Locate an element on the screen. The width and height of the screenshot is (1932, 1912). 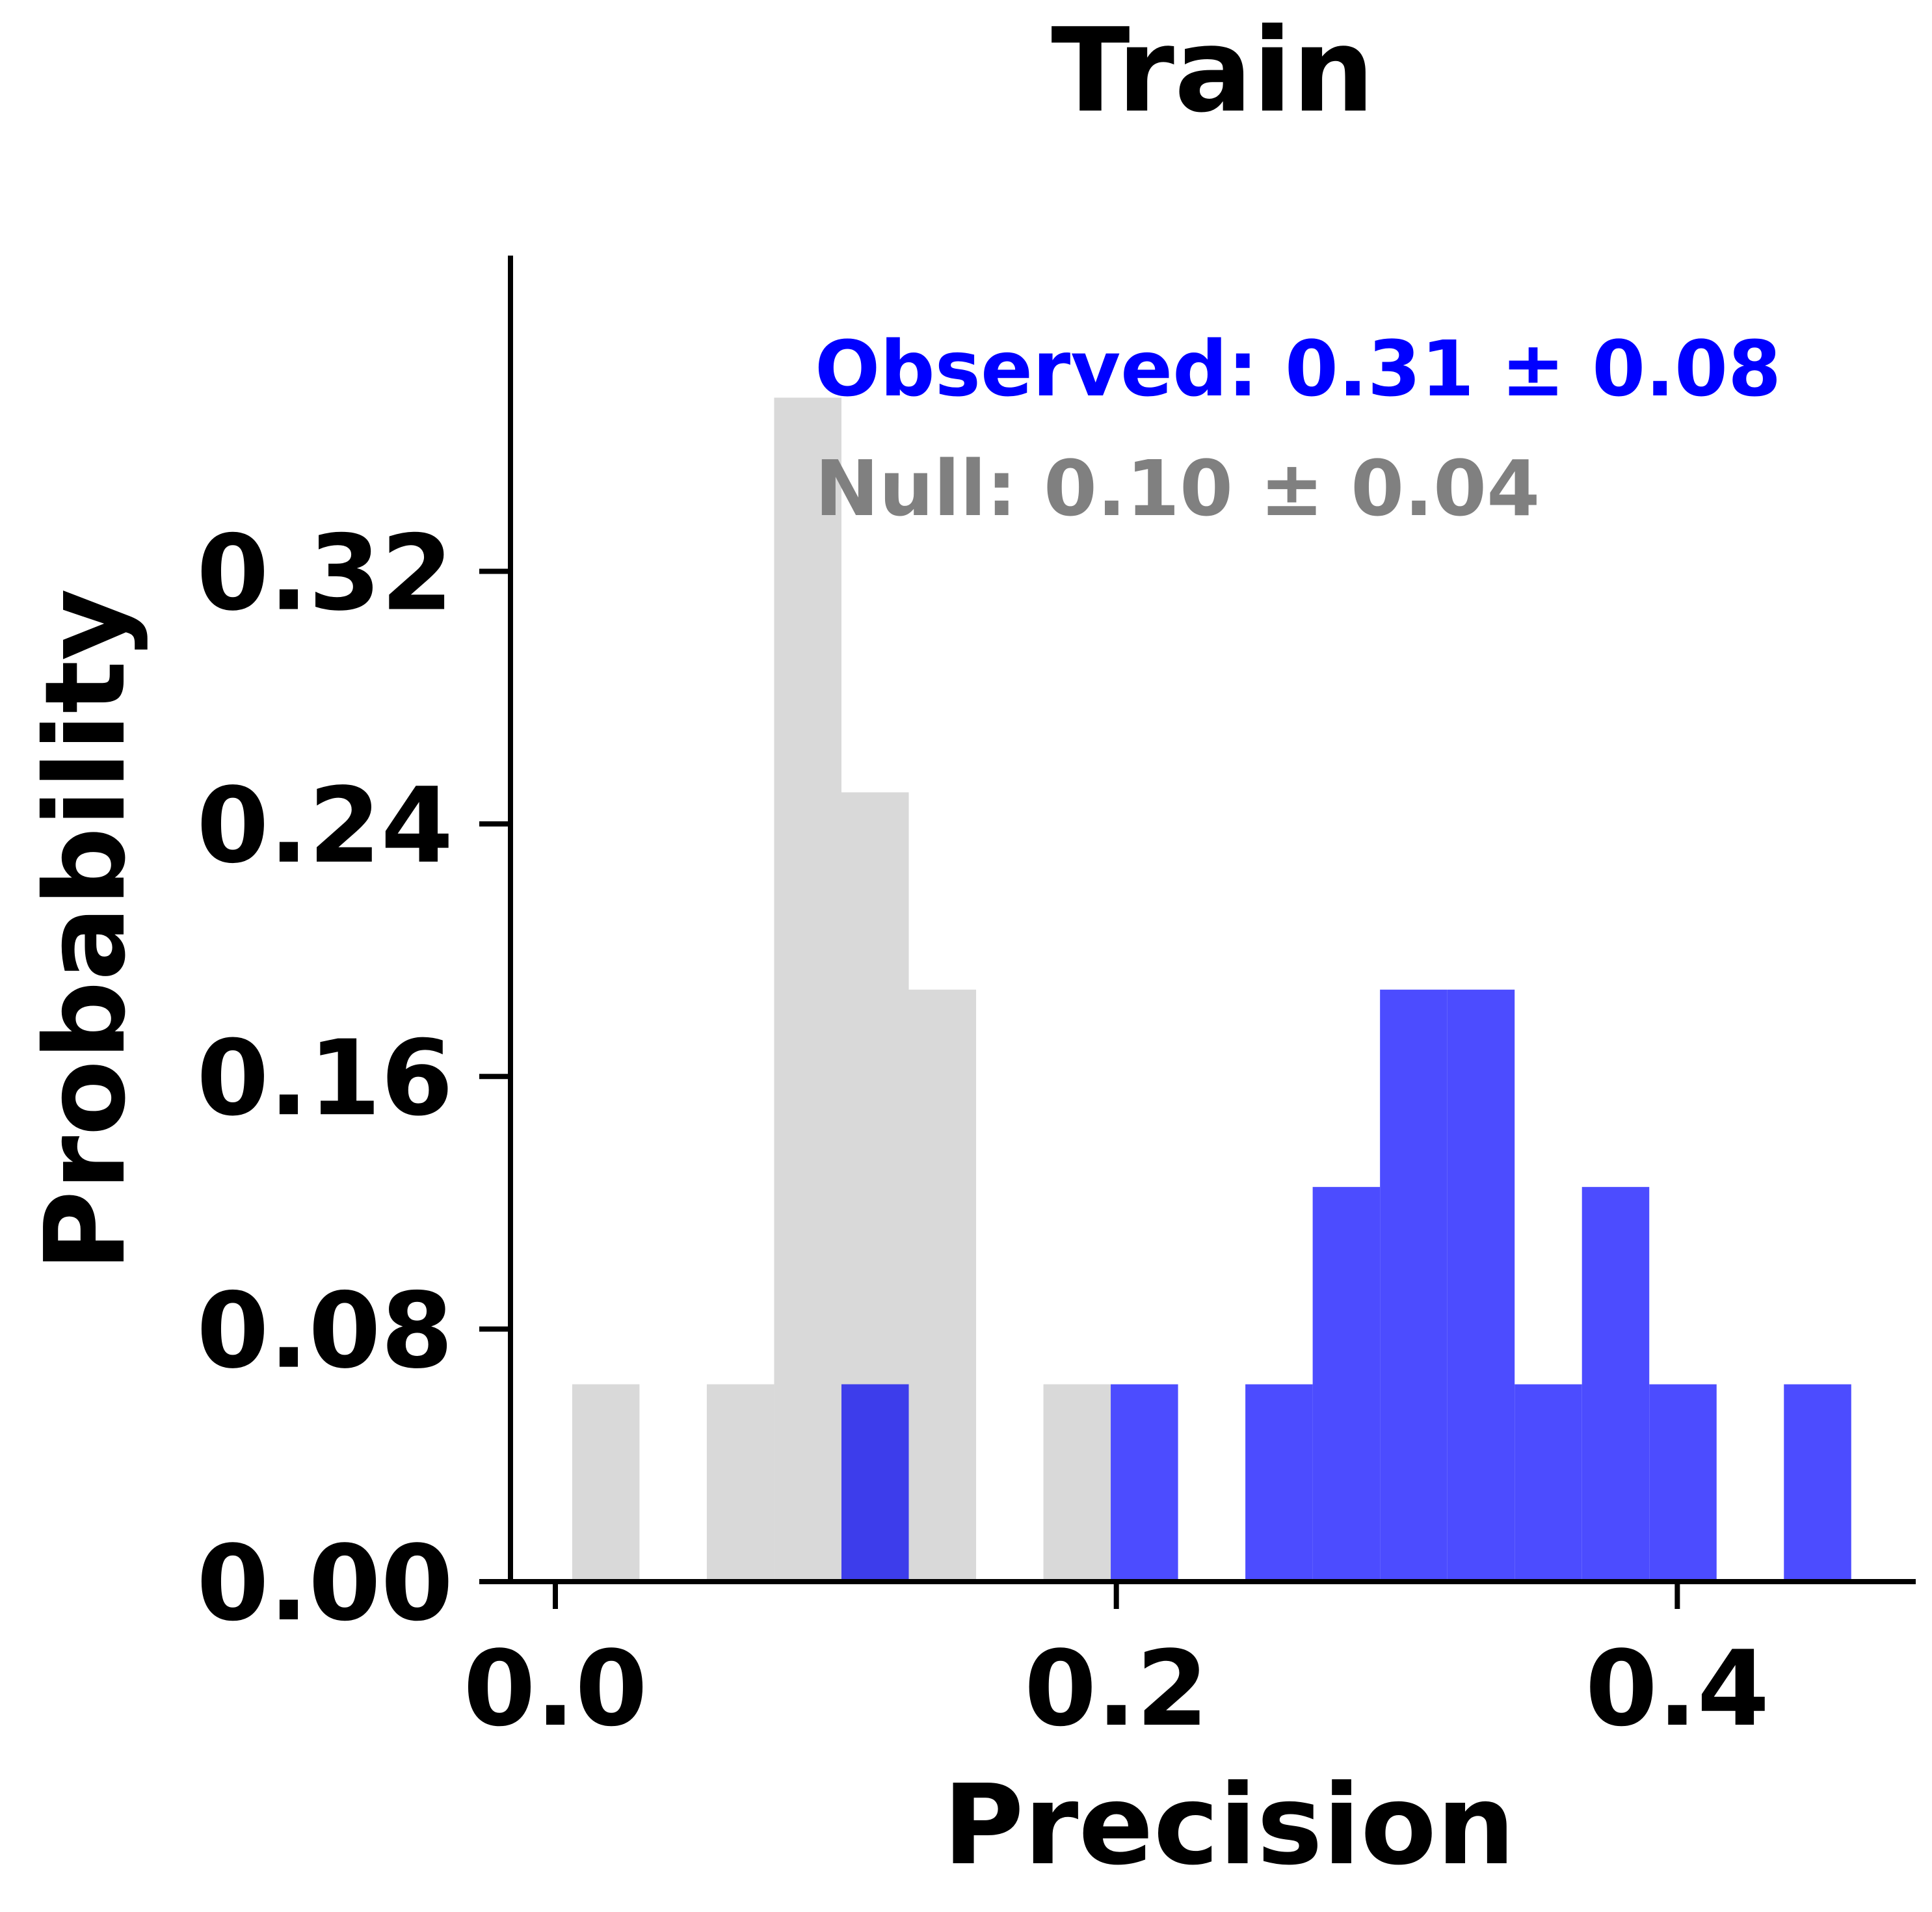
x-tick-label-1: 0.2 is located at coordinates (1116, 1688).